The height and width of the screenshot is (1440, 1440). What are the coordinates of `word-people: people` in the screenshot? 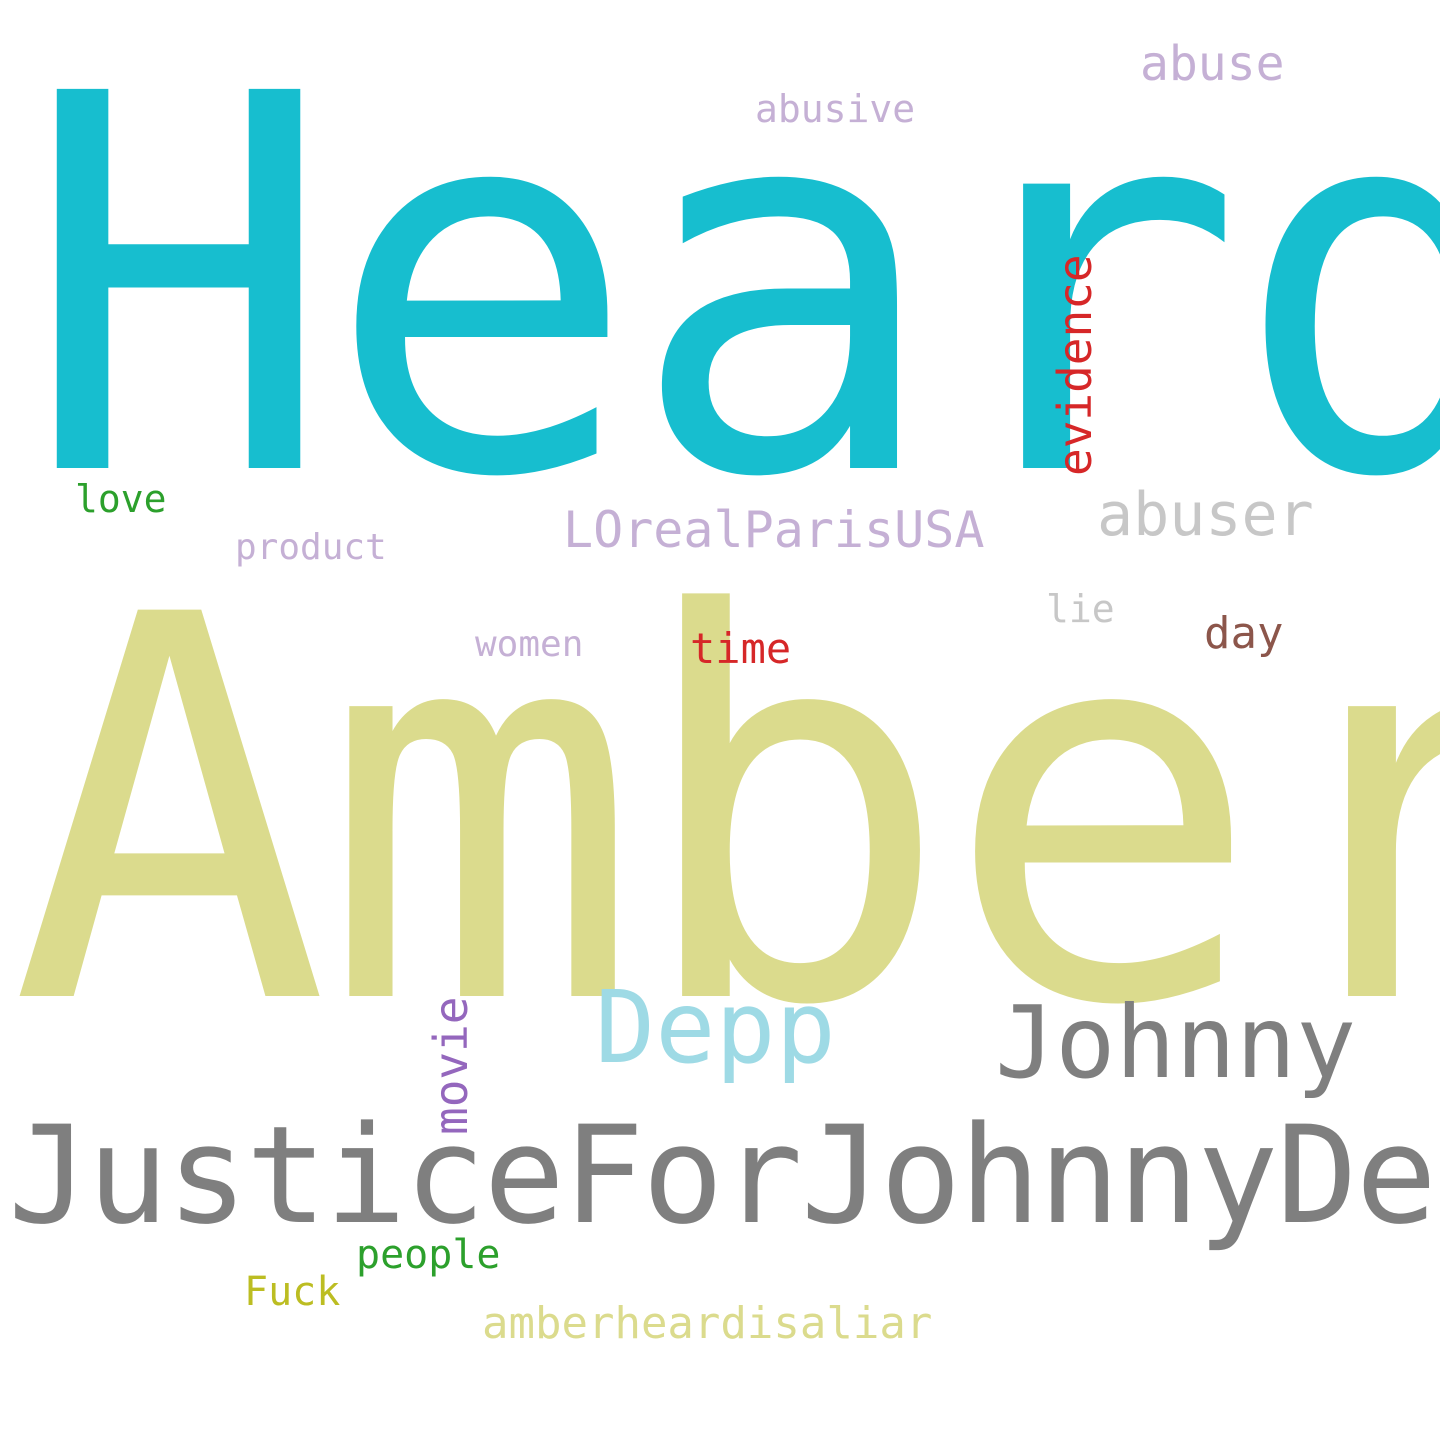 It's located at (428, 1255).